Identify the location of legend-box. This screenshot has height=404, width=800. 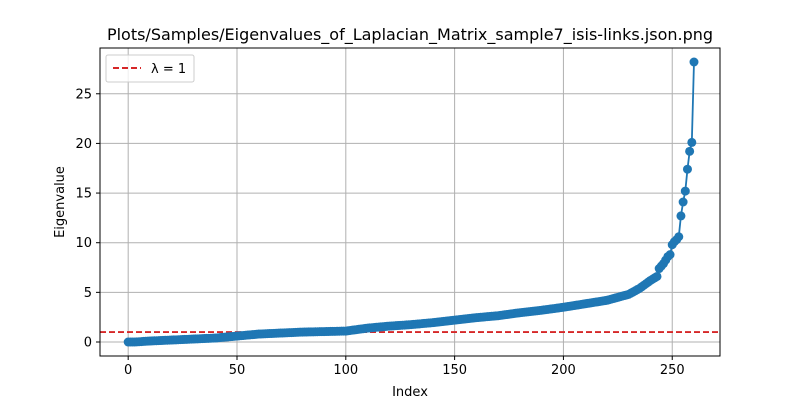
(150, 68).